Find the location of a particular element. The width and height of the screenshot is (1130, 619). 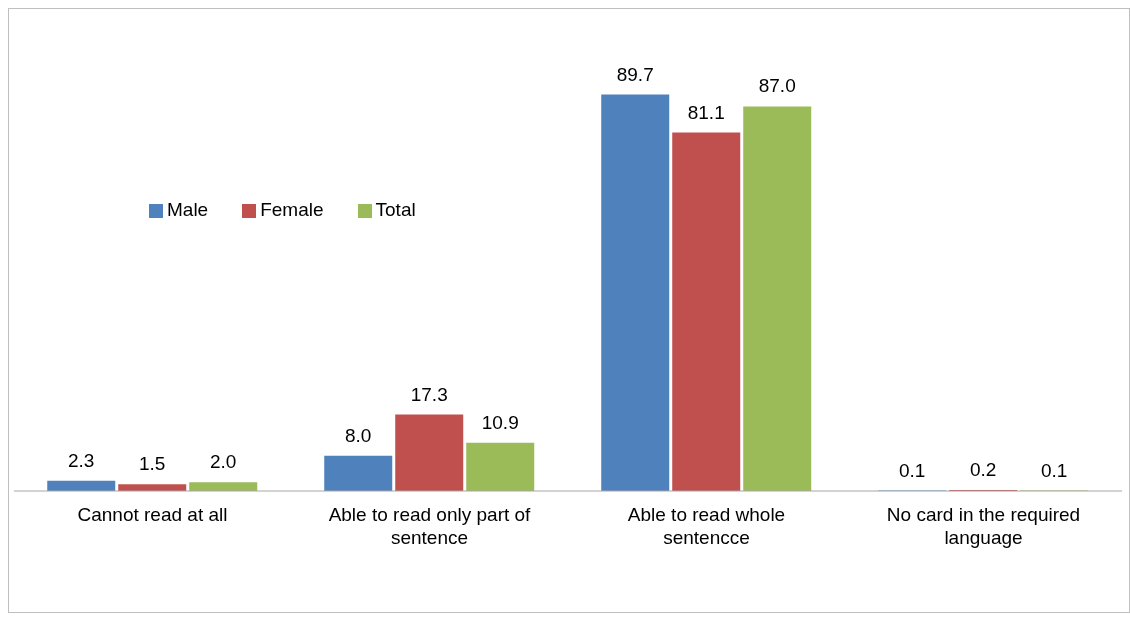

data-label: 2.0 is located at coordinates (223, 462).